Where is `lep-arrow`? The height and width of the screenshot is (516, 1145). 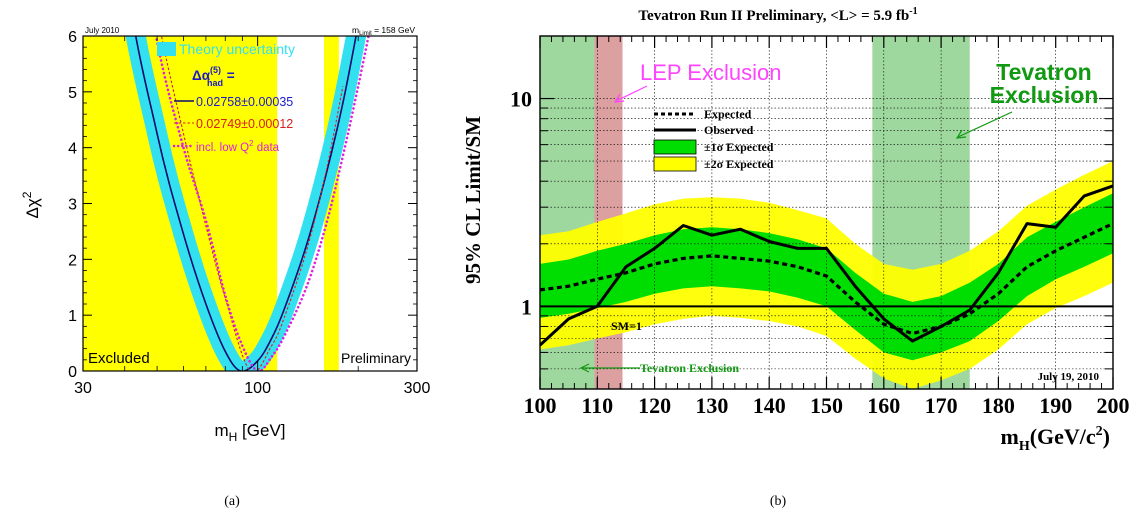 lep-arrow is located at coordinates (631, 93).